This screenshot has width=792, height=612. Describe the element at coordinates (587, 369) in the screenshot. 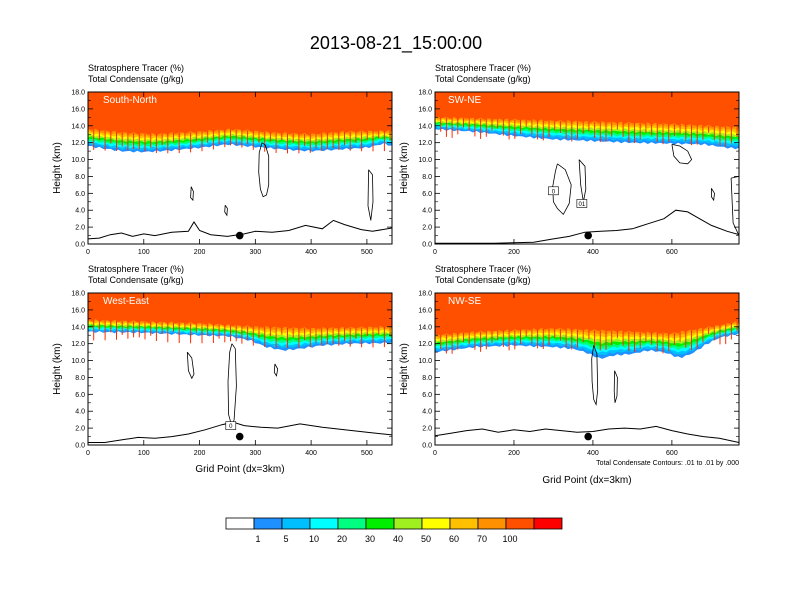

I see `plot-clip-group` at that location.